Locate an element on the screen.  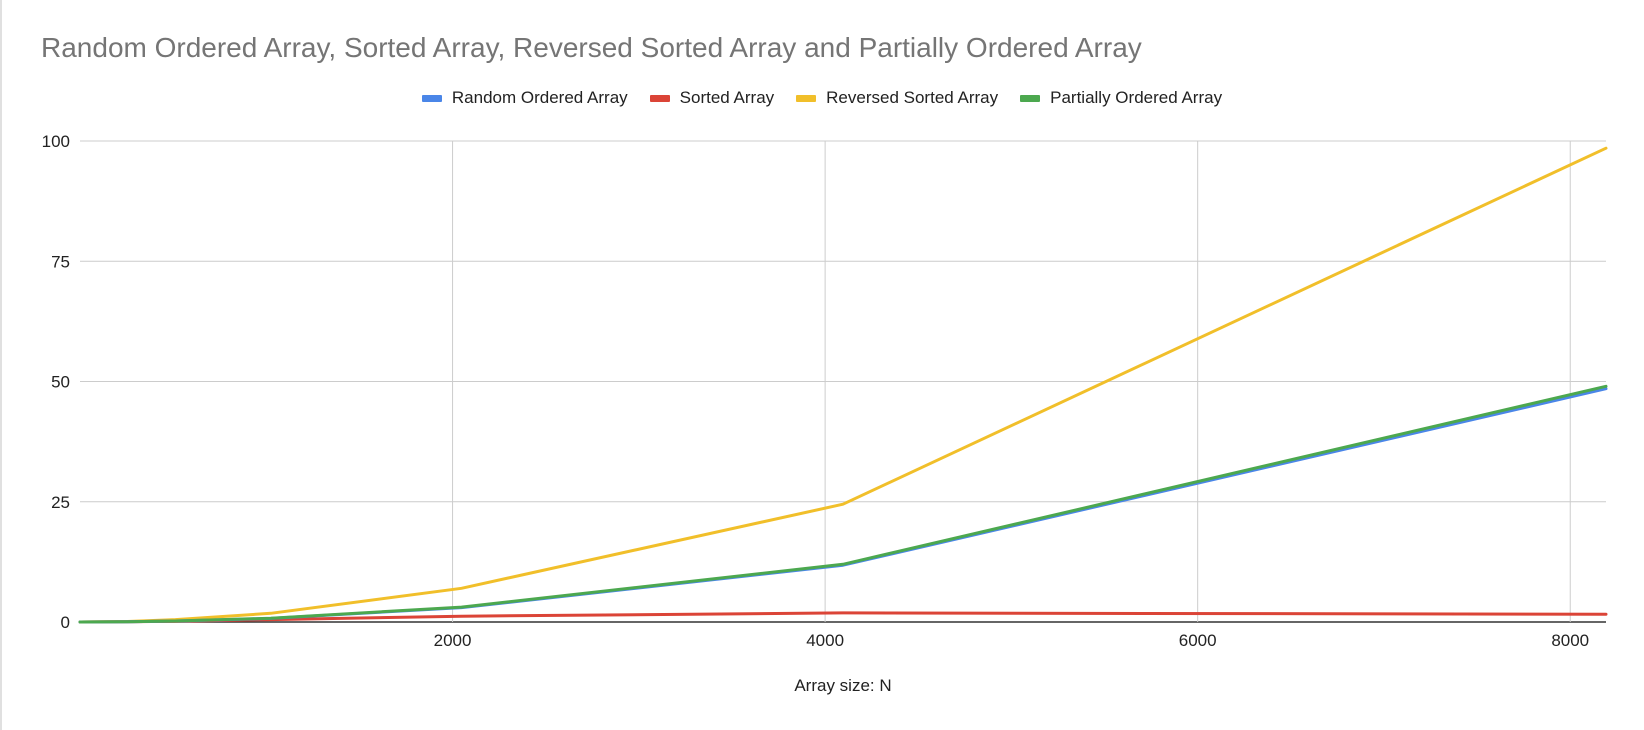
x-tick-label: 2000 is located at coordinates (453, 640).